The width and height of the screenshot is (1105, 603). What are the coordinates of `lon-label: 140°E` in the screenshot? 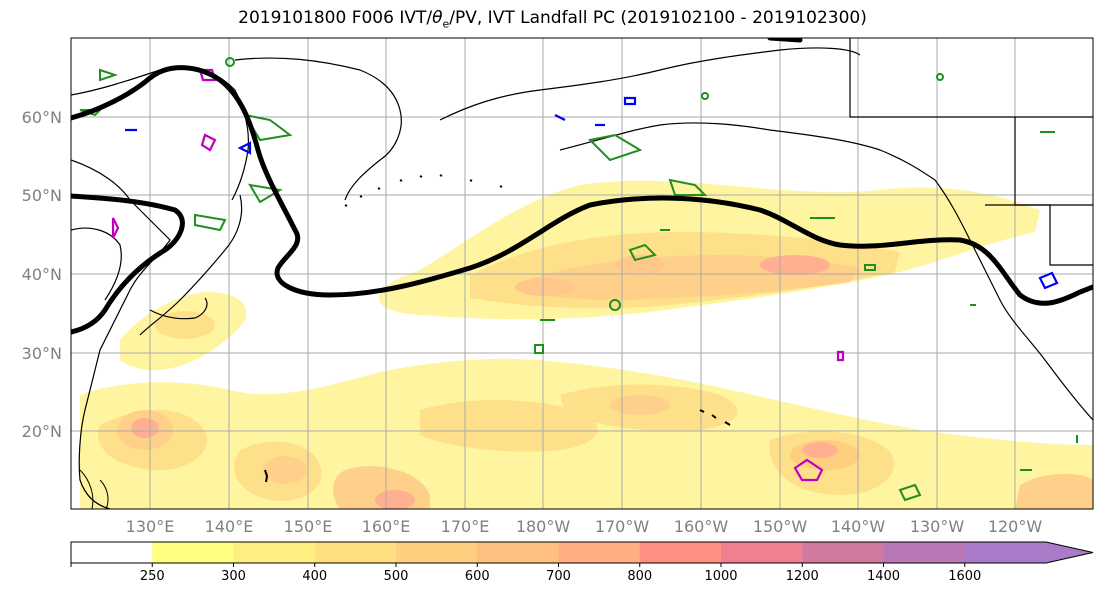 It's located at (229, 526).